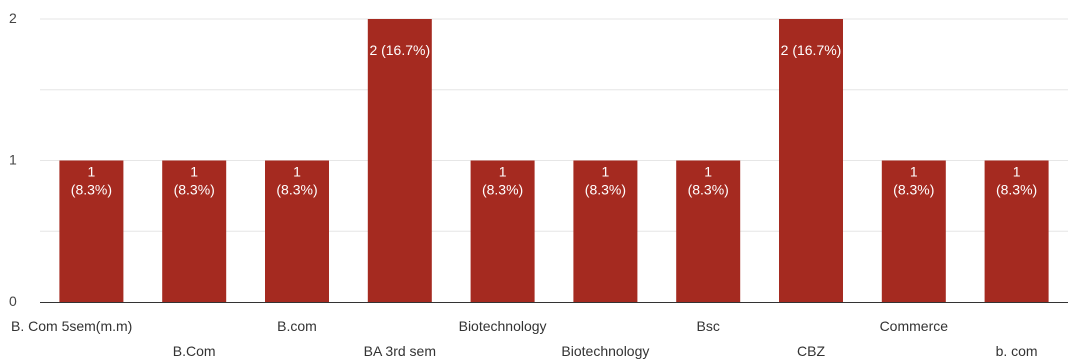 This screenshot has width=1073, height=364. What do you see at coordinates (71, 326) in the screenshot?
I see `x-category-label: B. Com 5sem(m.m)` at bounding box center [71, 326].